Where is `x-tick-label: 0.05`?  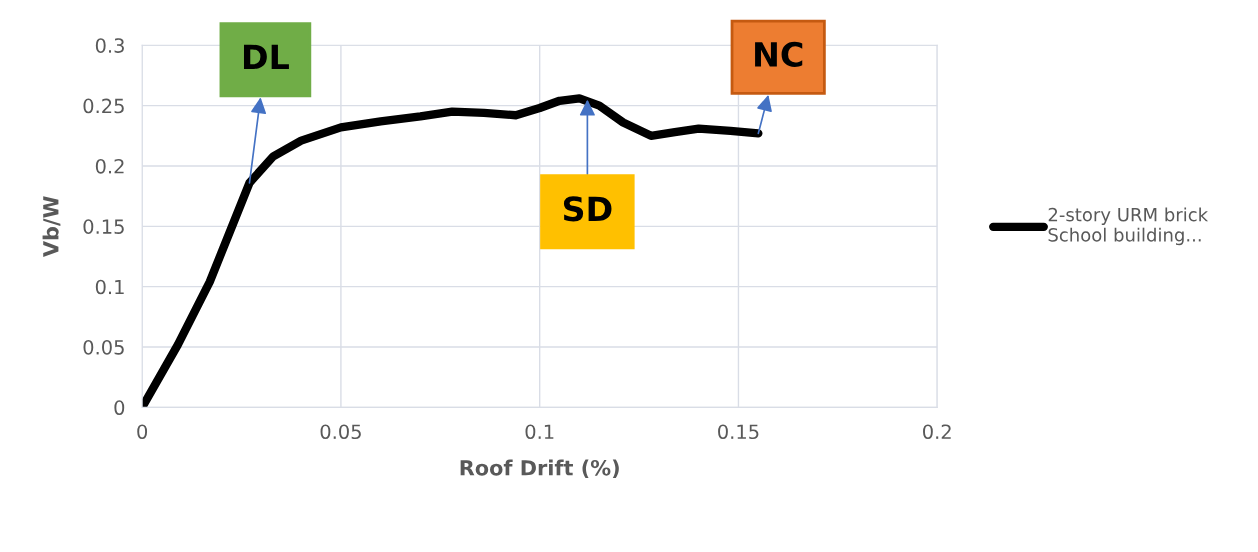 x-tick-label: 0.05 is located at coordinates (340, 432).